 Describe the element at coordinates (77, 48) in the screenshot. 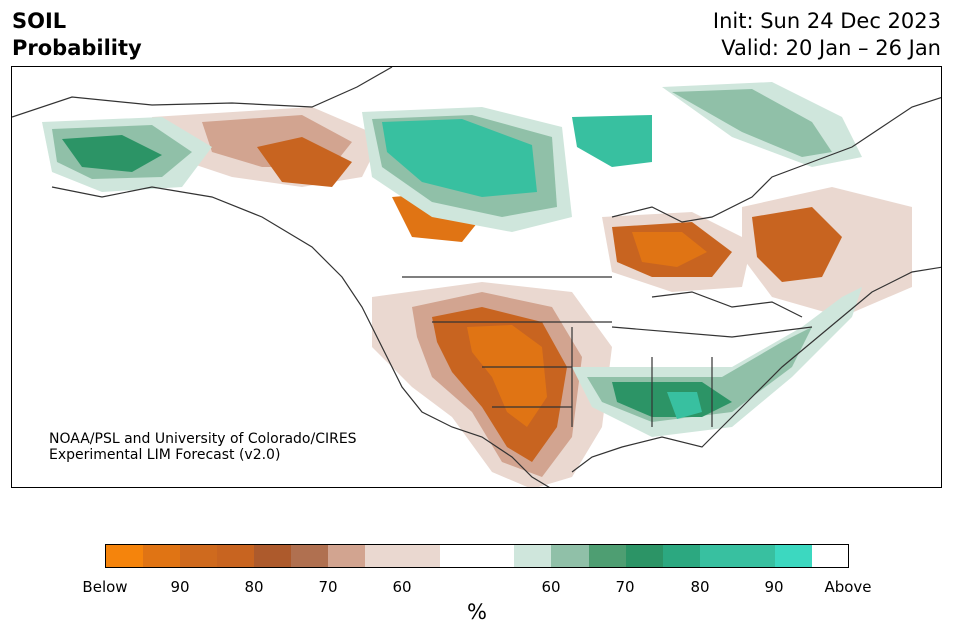

I see `title-kind: Probability` at that location.